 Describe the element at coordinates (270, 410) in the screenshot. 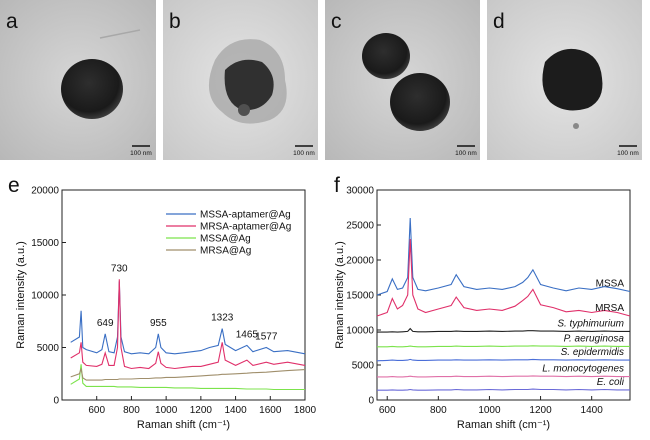

I see `x-tick-label: 1600` at that location.